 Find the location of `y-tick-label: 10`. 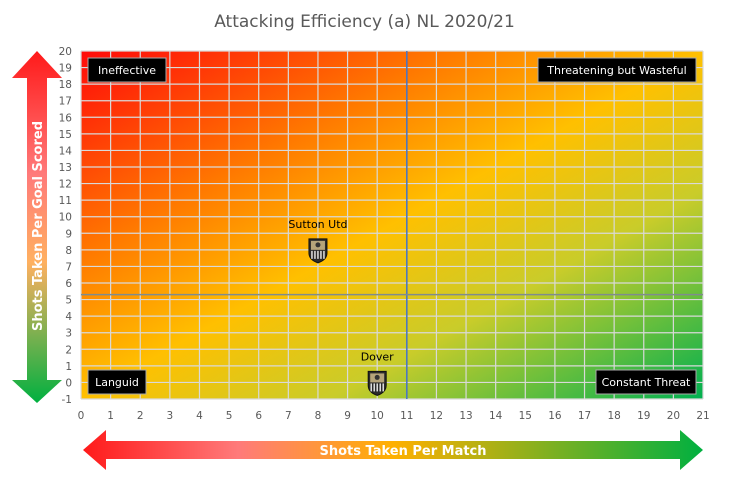

y-tick-label: 10 is located at coordinates (65, 218).